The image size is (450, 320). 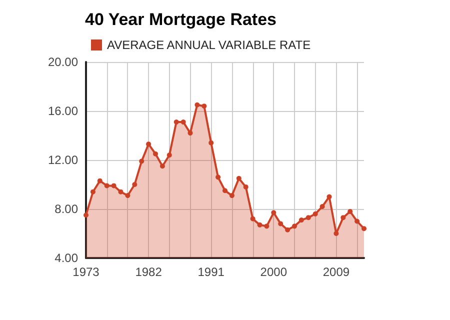 What do you see at coordinates (86, 272) in the screenshot?
I see `x-tick-label: 1973` at bounding box center [86, 272].